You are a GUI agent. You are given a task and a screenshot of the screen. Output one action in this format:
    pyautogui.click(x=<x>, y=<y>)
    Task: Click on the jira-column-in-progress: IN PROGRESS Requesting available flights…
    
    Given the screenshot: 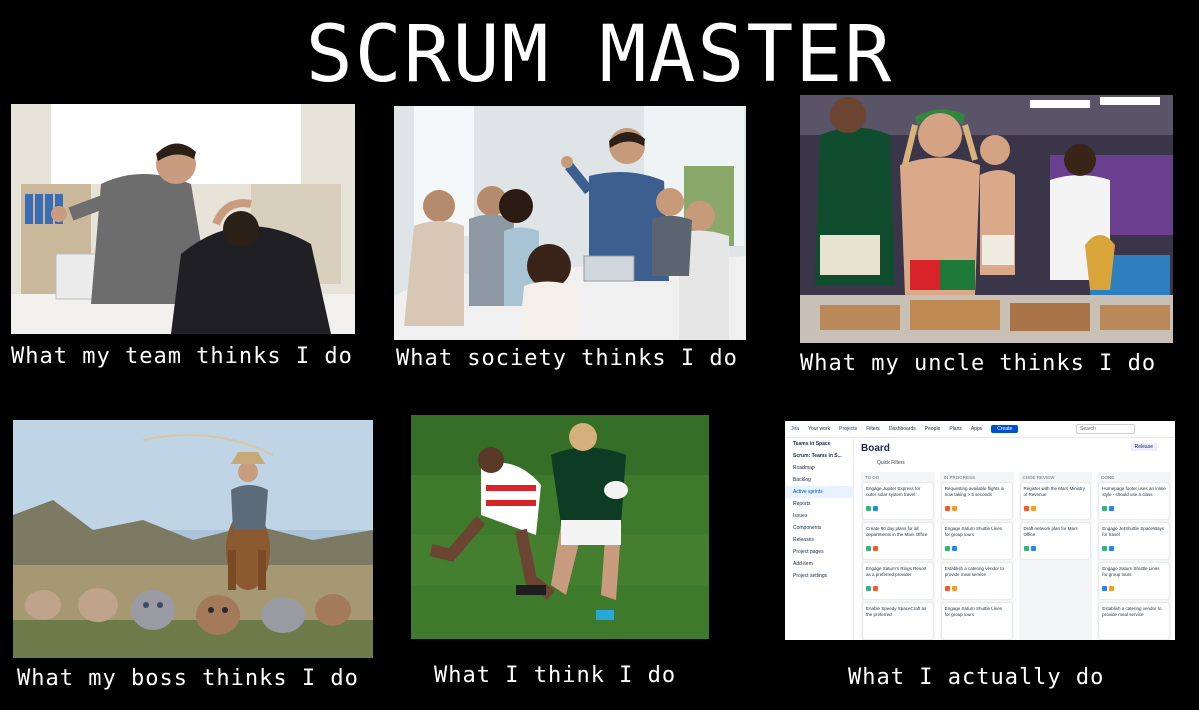 What is the action you would take?
    pyautogui.click(x=976, y=556)
    